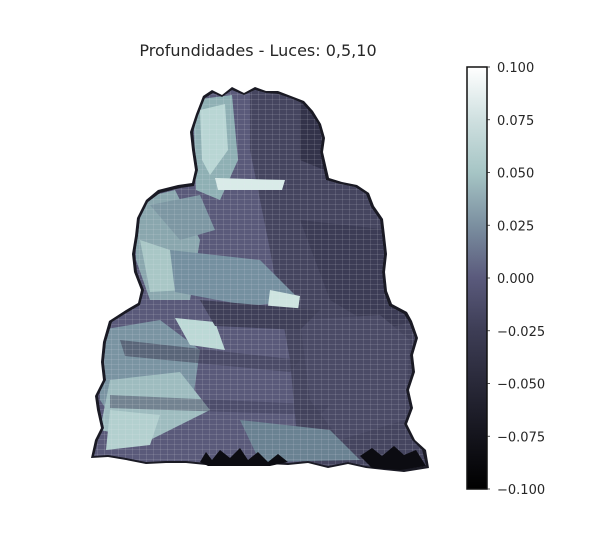 This screenshot has height=550, width=594. I want to click on colorbar-tick-label: −0.025, so click(521, 332).